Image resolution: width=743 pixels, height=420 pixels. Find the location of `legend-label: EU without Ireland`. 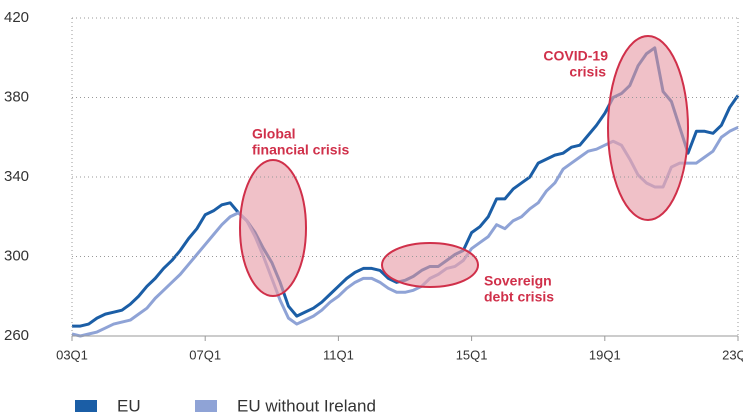

legend-label: EU without Ireland is located at coordinates (306, 405).